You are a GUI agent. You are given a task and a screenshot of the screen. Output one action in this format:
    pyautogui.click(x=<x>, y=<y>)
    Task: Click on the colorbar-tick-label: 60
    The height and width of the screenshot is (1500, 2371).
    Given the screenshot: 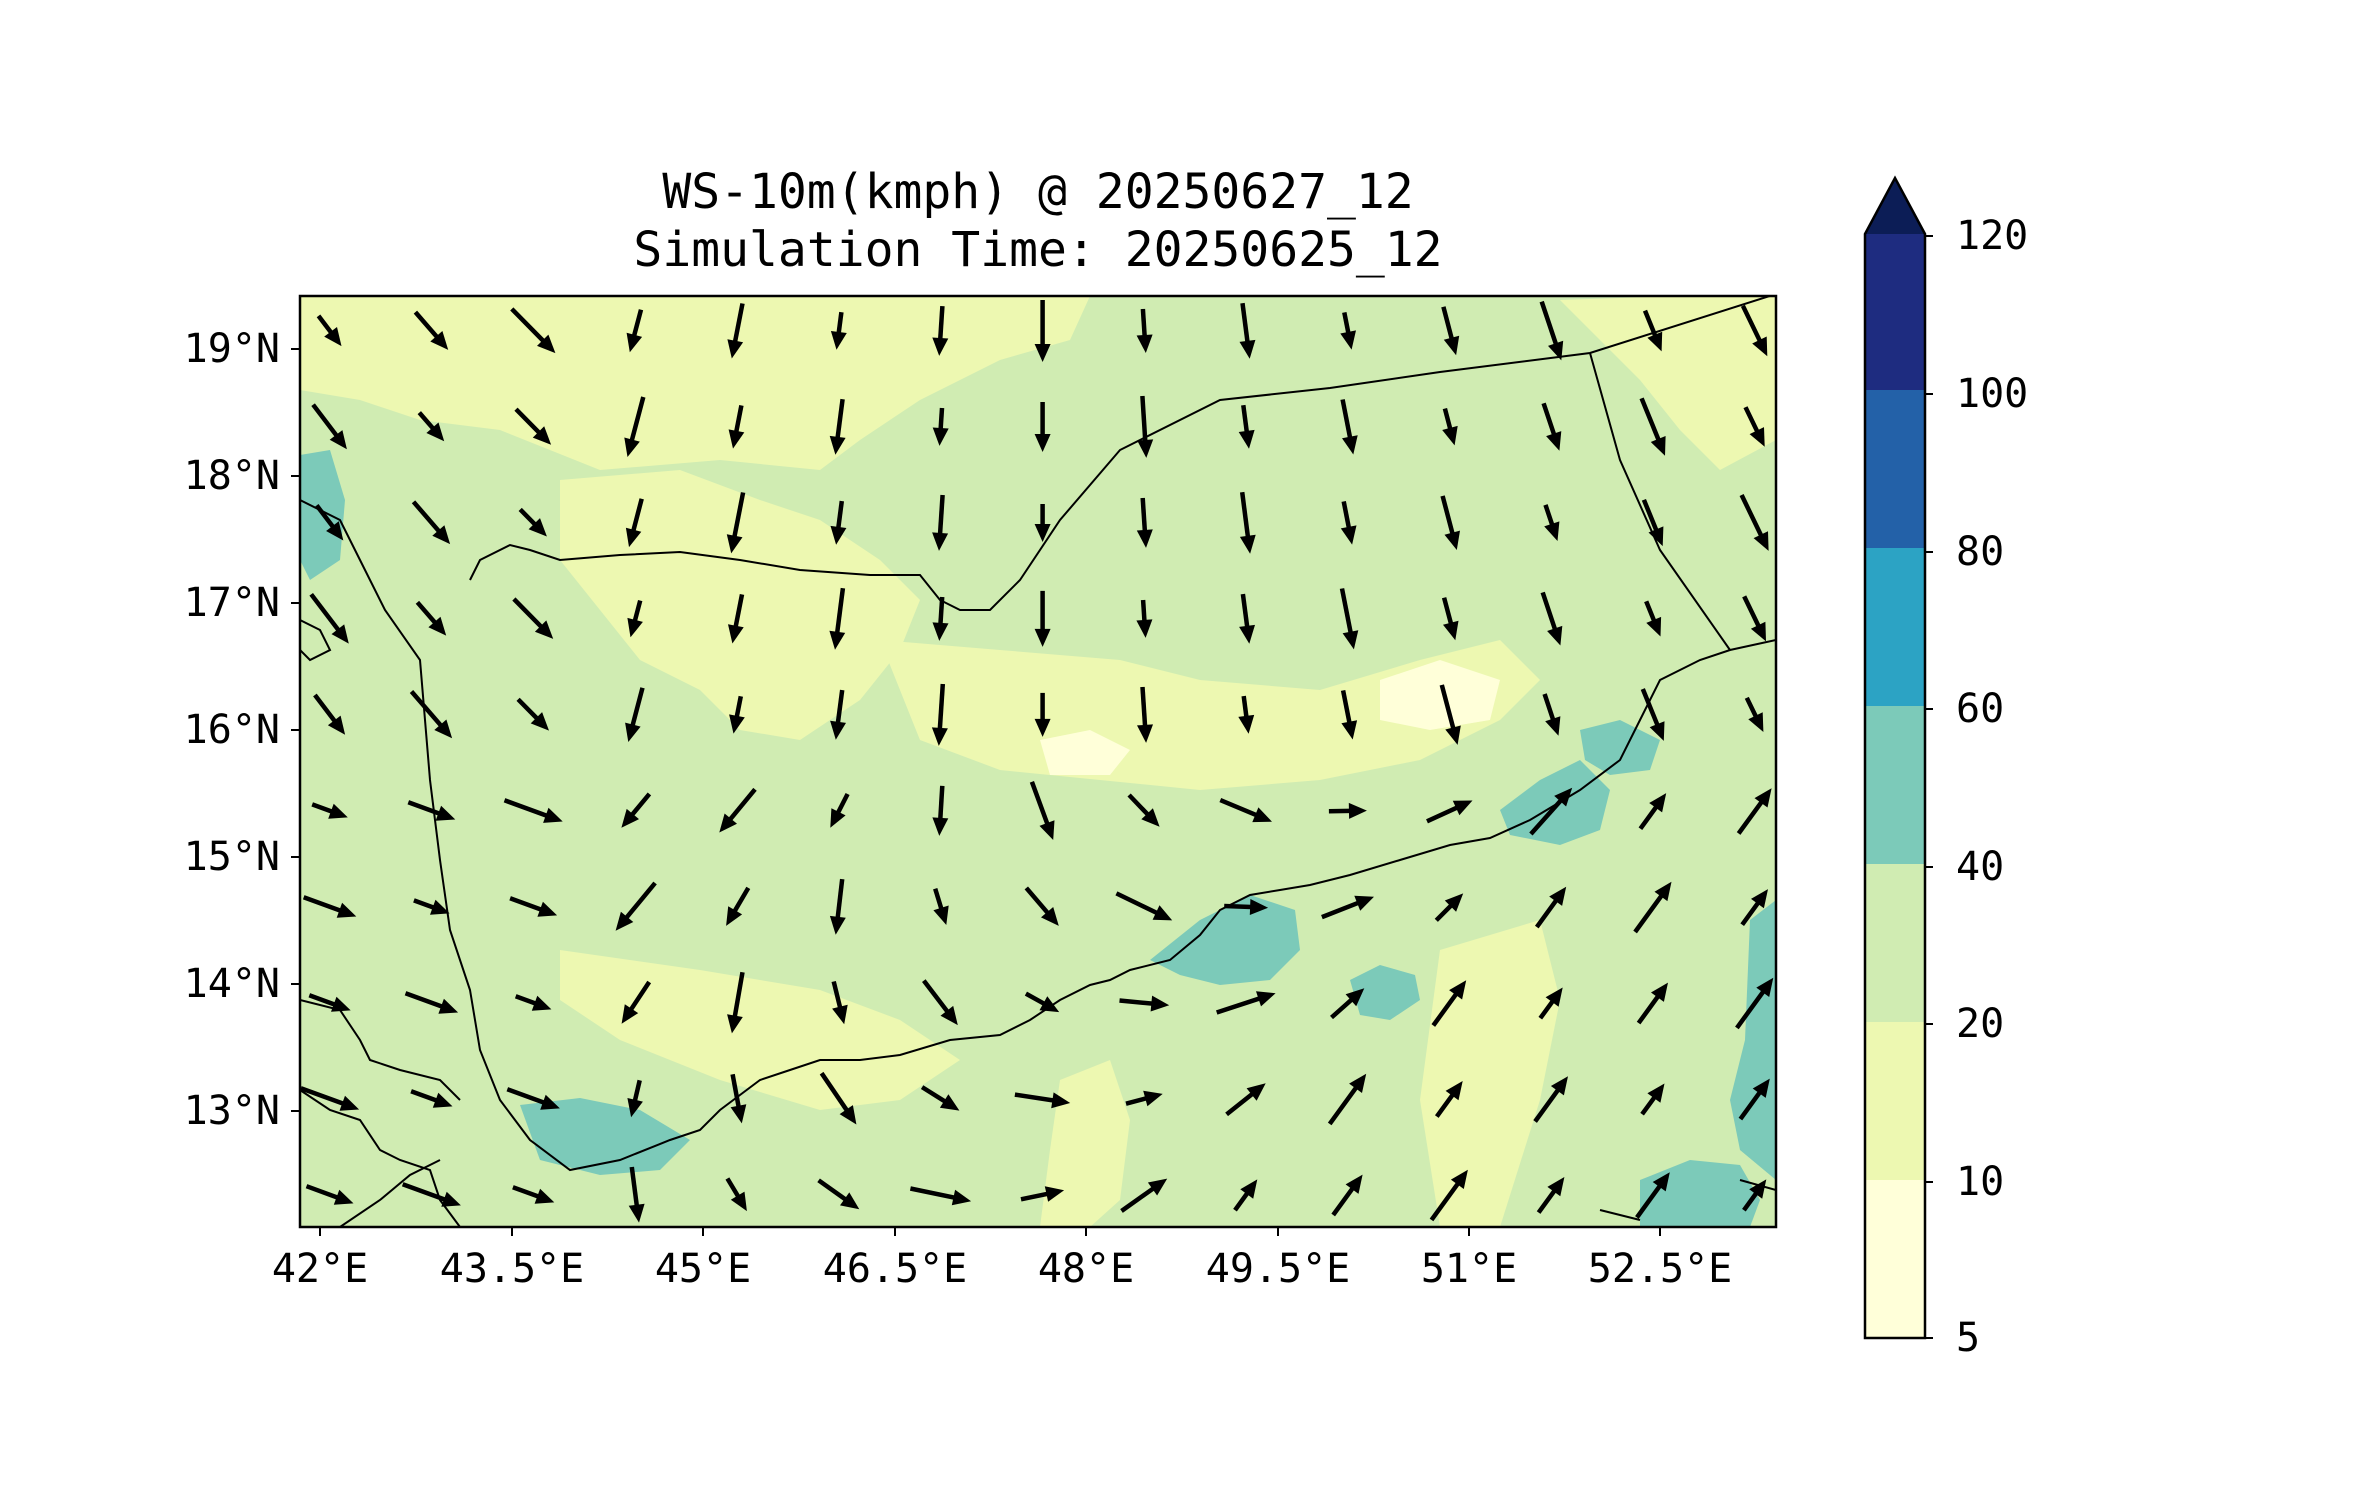 What is the action you would take?
    pyautogui.click(x=1980, y=709)
    